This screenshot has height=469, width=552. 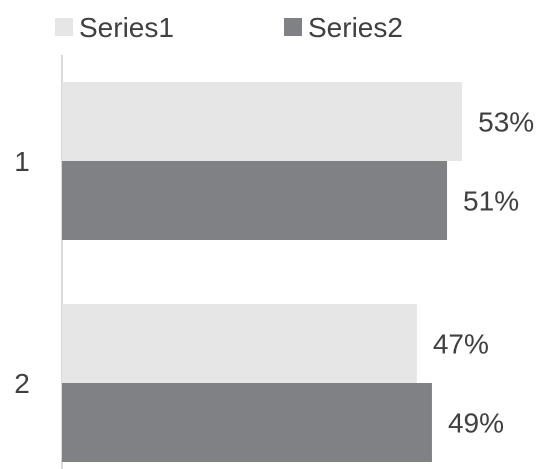 What do you see at coordinates (461, 344) in the screenshot?
I see `data-label-series1-cat-2: 47%` at bounding box center [461, 344].